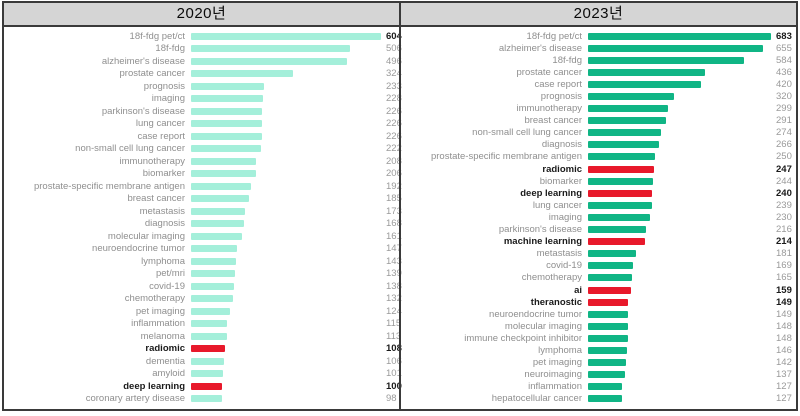 This screenshot has width=800, height=416. What do you see at coordinates (394, 311) in the screenshot?
I see `value-label: 124` at bounding box center [394, 311].